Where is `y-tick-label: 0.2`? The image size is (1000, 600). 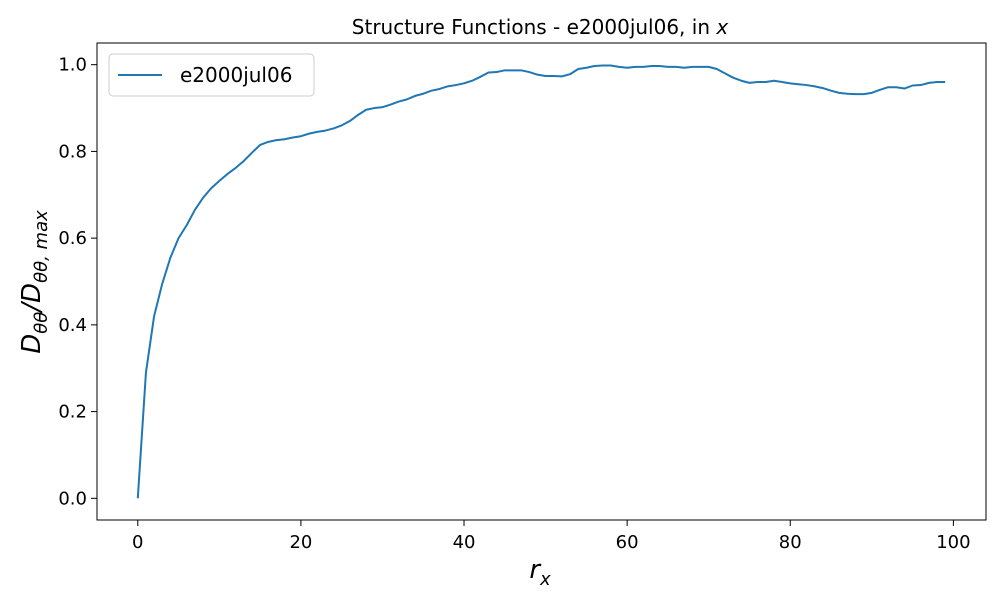
y-tick-label: 0.2 is located at coordinates (72, 412).